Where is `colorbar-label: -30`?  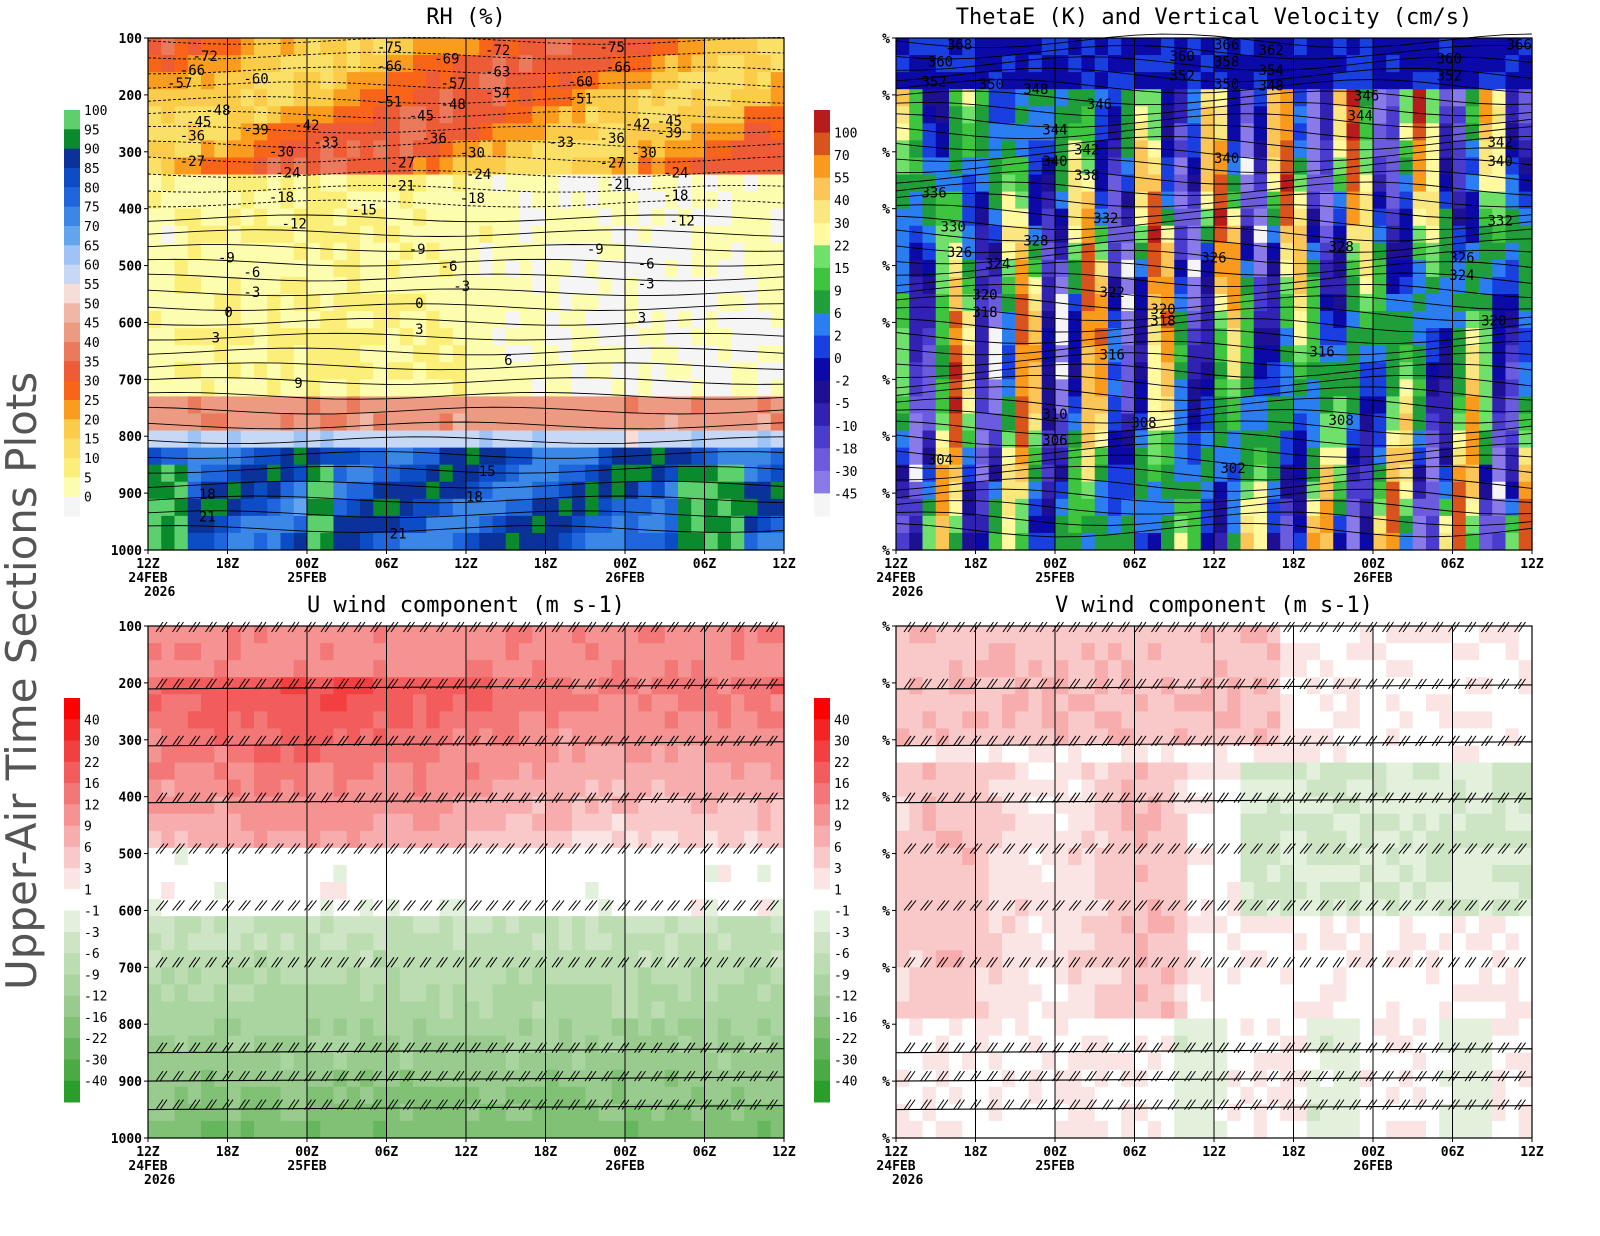
colorbar-label: -30 is located at coordinates (845, 472).